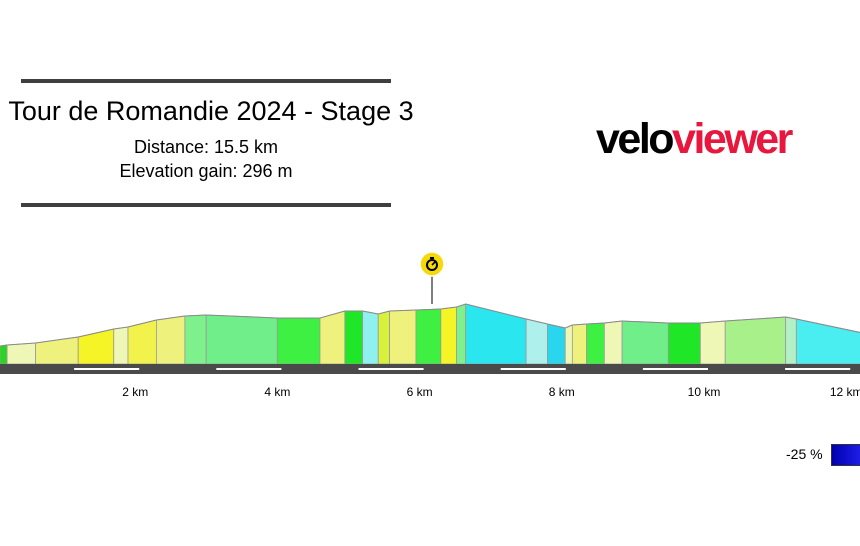  I want to click on x-tick-label: 2 km, so click(135, 392).